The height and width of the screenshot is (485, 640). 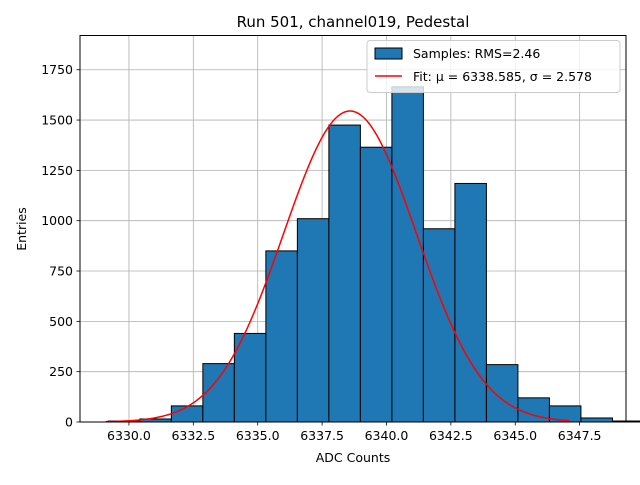 What do you see at coordinates (258, 435) in the screenshot?
I see `x-tick-label: 6335.0` at bounding box center [258, 435].